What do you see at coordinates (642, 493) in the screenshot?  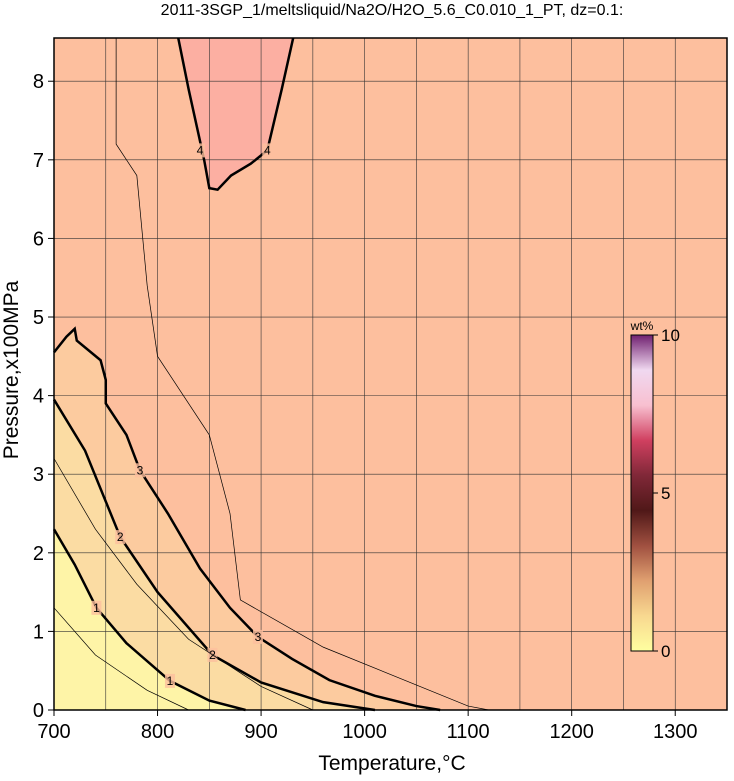 I see `colorbar` at bounding box center [642, 493].